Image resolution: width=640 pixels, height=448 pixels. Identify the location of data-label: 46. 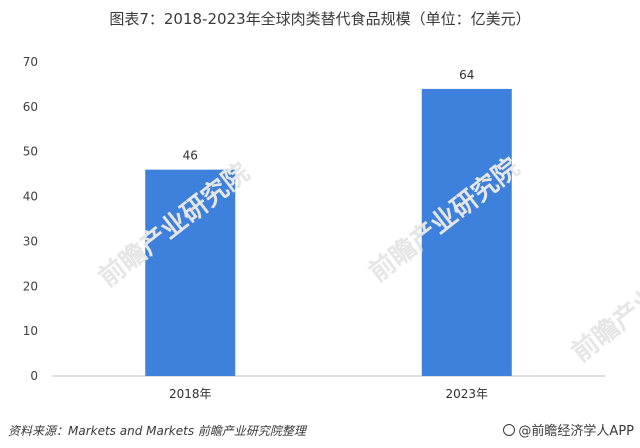
(190, 156).